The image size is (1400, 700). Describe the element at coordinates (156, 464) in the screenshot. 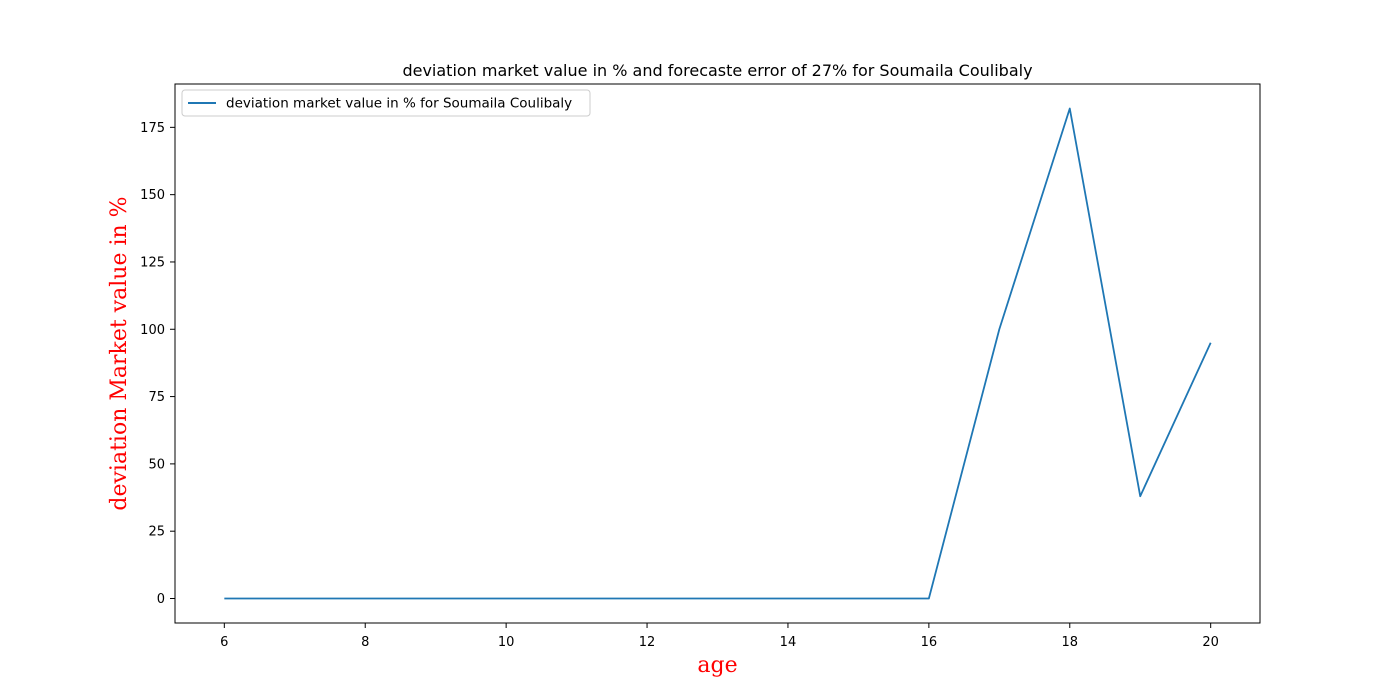

I see `y-tick-label: 50` at that location.